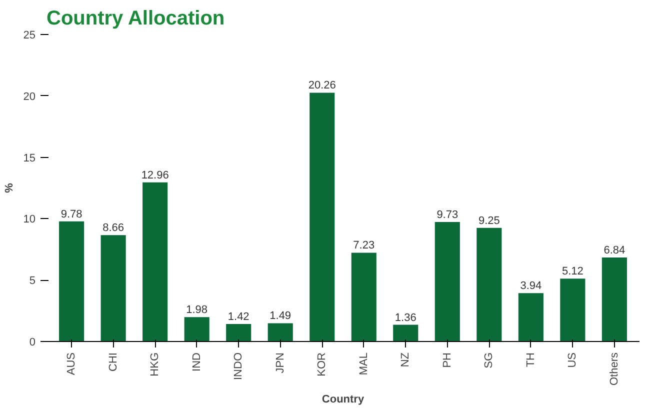  I want to click on data-label: 8.66, so click(113, 228).